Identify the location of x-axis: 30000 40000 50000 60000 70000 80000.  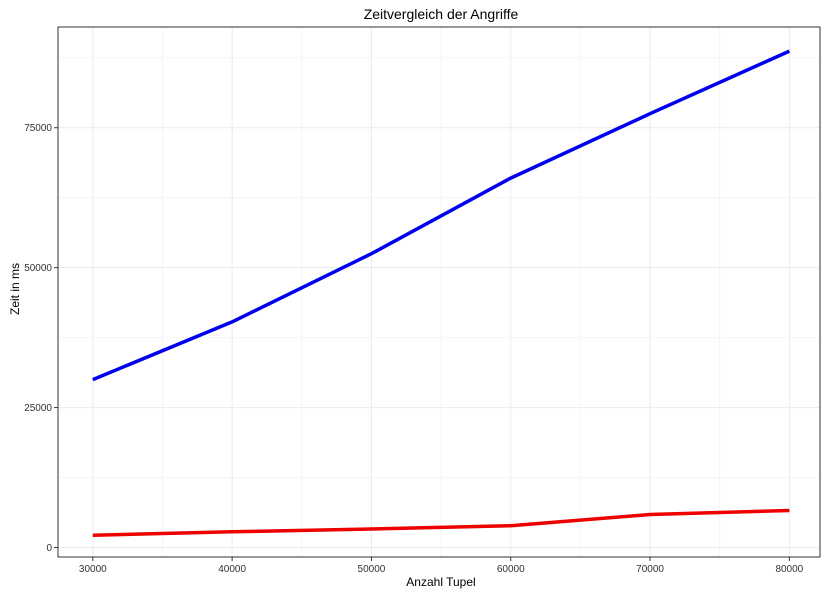
(441, 566).